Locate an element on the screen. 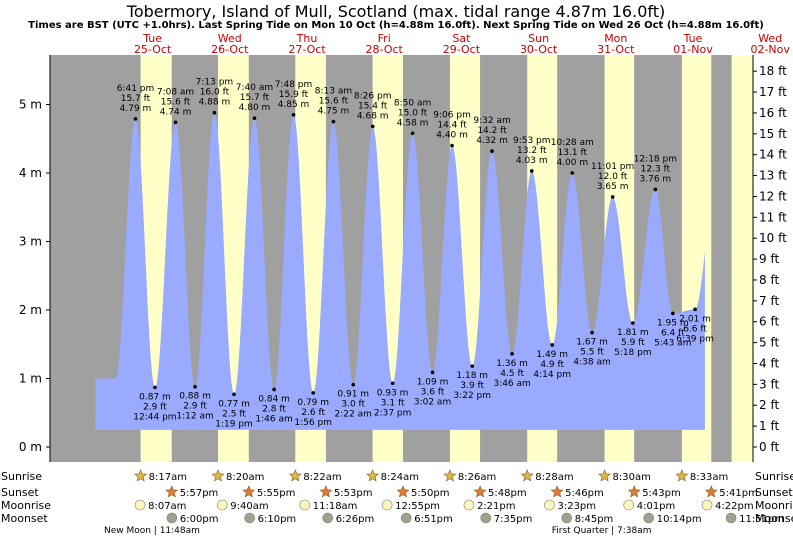 The height and width of the screenshot is (539, 793). sunset-row-label: Sunset is located at coordinates (20, 492).